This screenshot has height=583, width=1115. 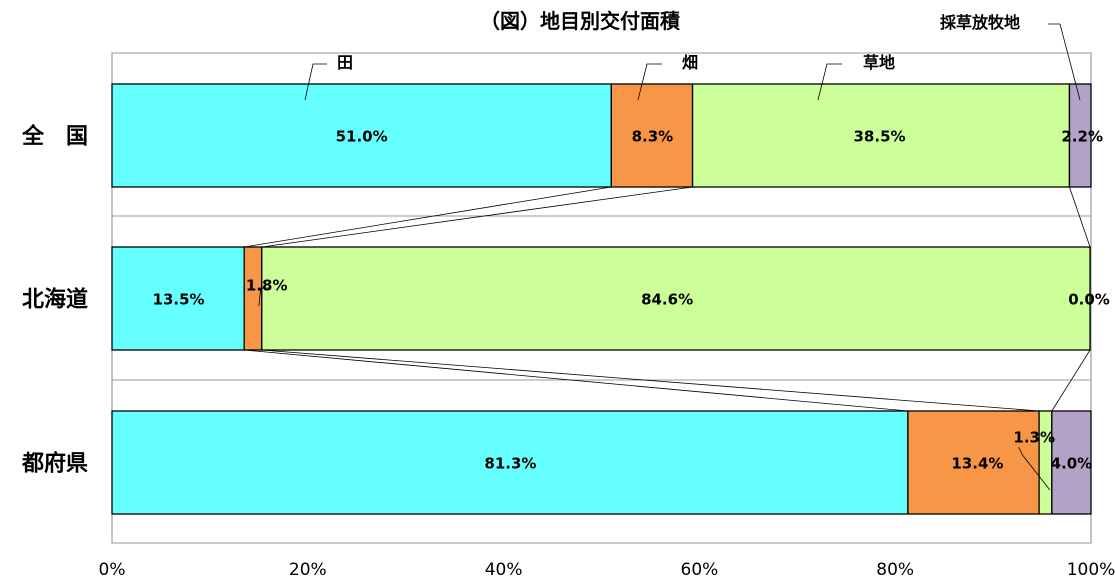 I want to click on x-tick-3: 60%, so click(x=700, y=570).